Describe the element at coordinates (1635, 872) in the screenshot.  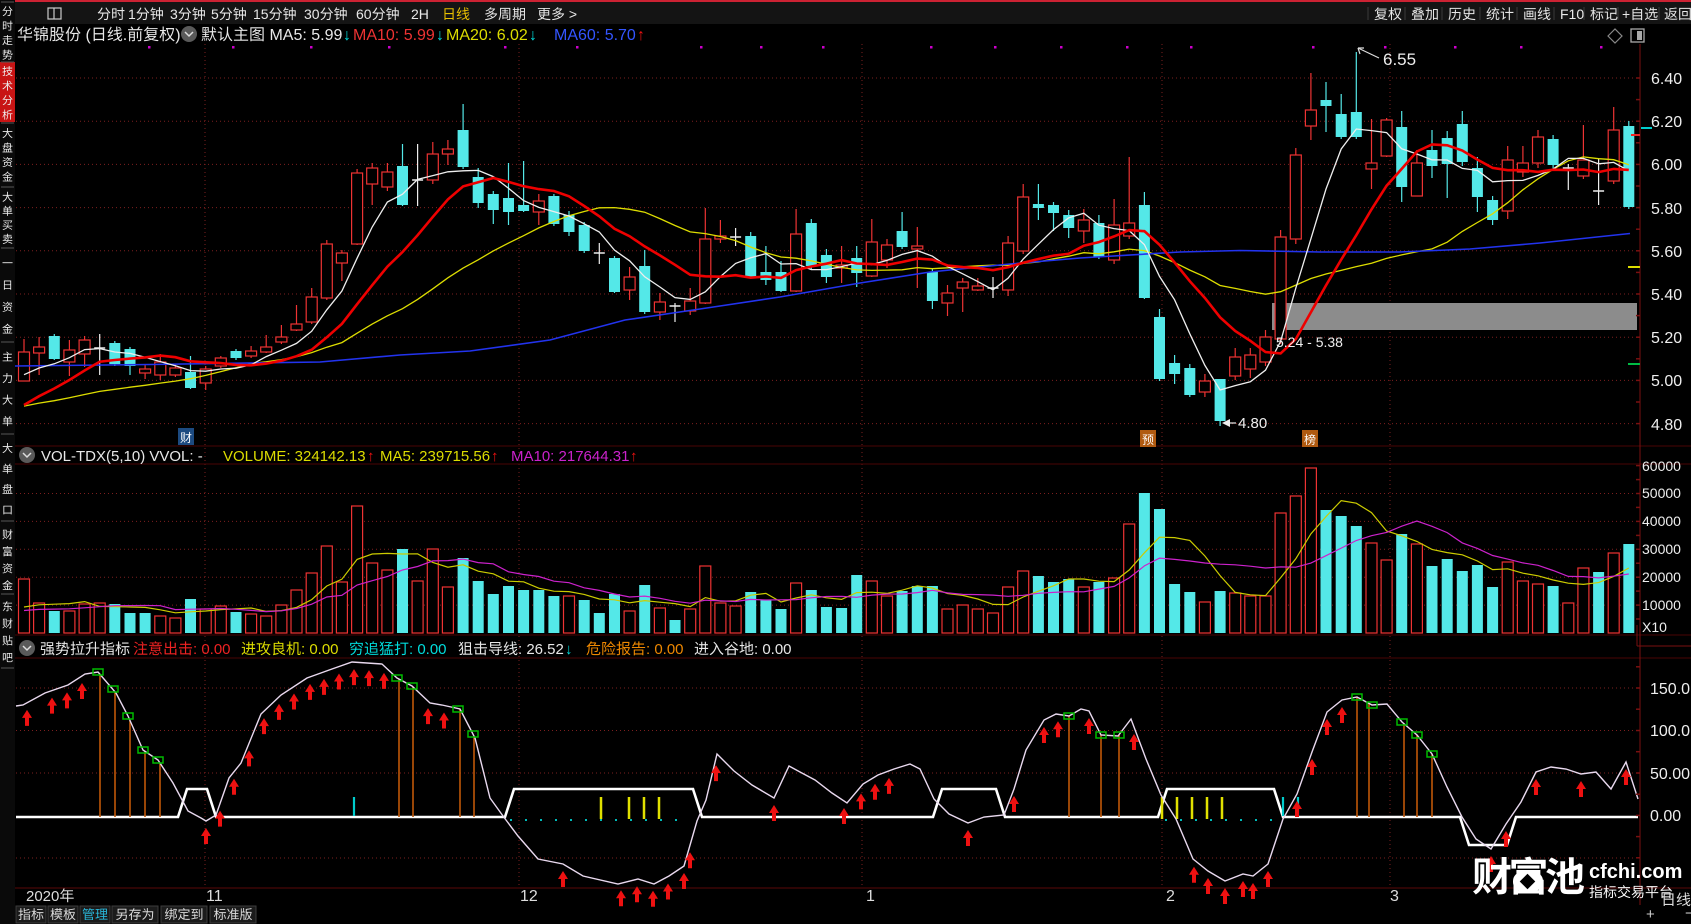
I see `svg-text: cfchi.com` at that location.